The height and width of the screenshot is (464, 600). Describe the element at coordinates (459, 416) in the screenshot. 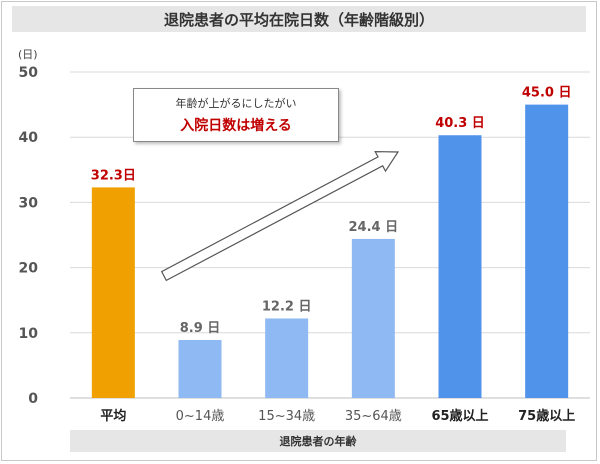

I see `x-tick-label: 65歳以上` at that location.